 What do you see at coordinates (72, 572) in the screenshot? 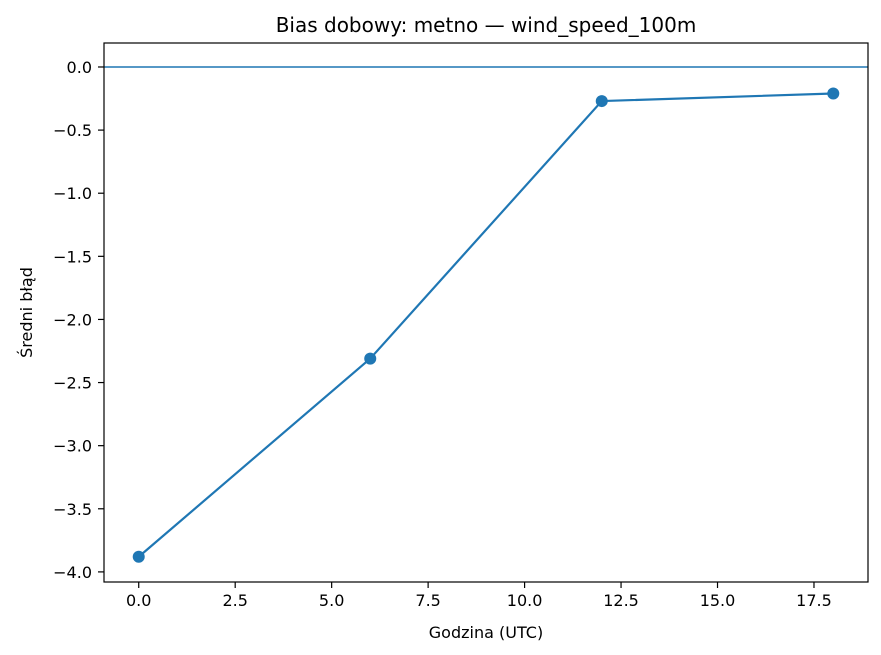
I see `y-tick-label: −4.0` at bounding box center [72, 572].